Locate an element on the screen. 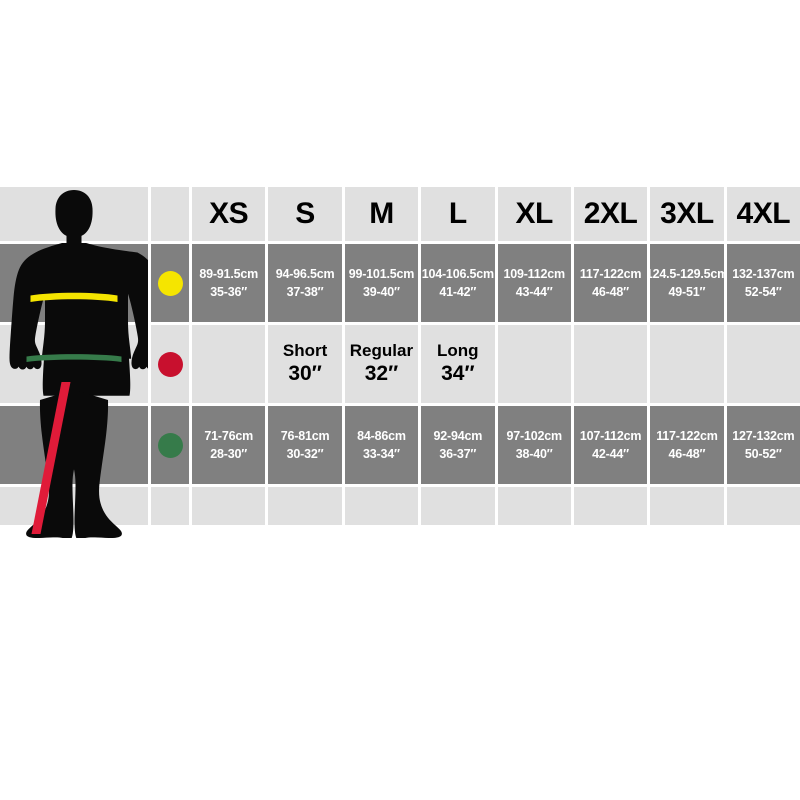  footer-cell-4xl is located at coordinates (763, 506).